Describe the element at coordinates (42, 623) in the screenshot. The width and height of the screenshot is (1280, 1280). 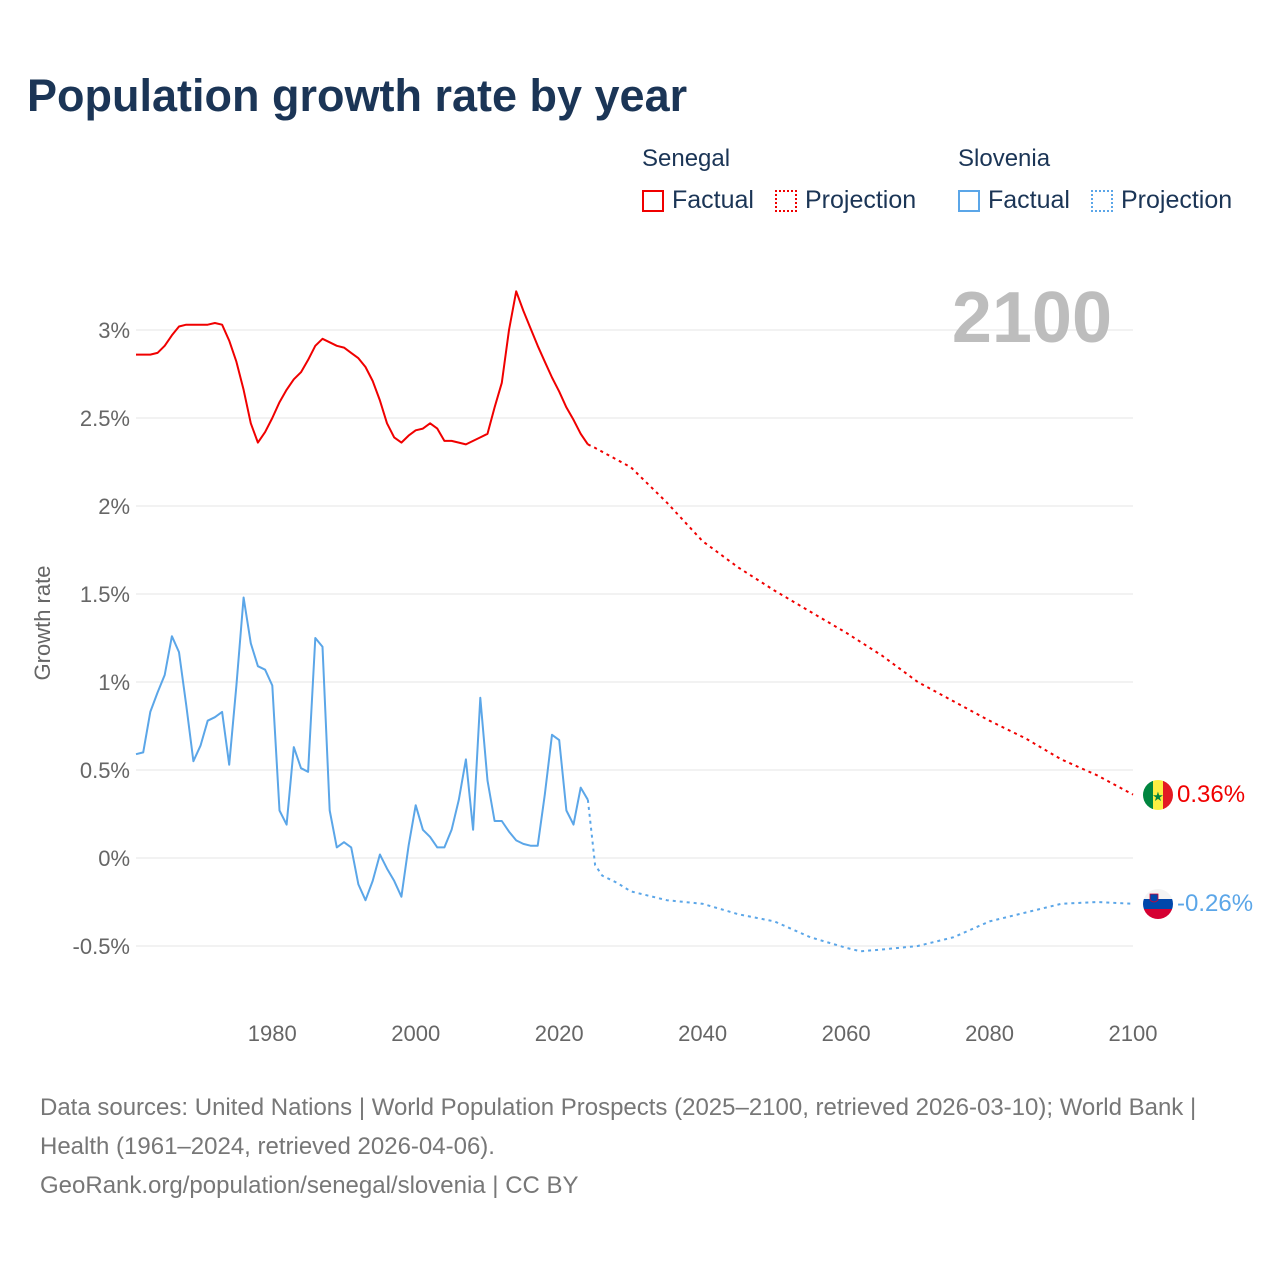
I see `y-axis-label: Growth rate` at that location.